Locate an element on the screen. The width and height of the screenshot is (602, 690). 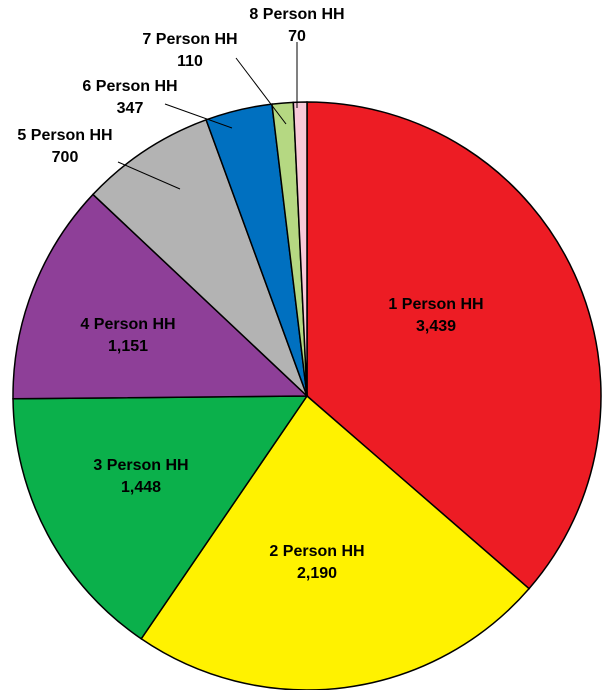
slice-value: 110 is located at coordinates (190, 61).